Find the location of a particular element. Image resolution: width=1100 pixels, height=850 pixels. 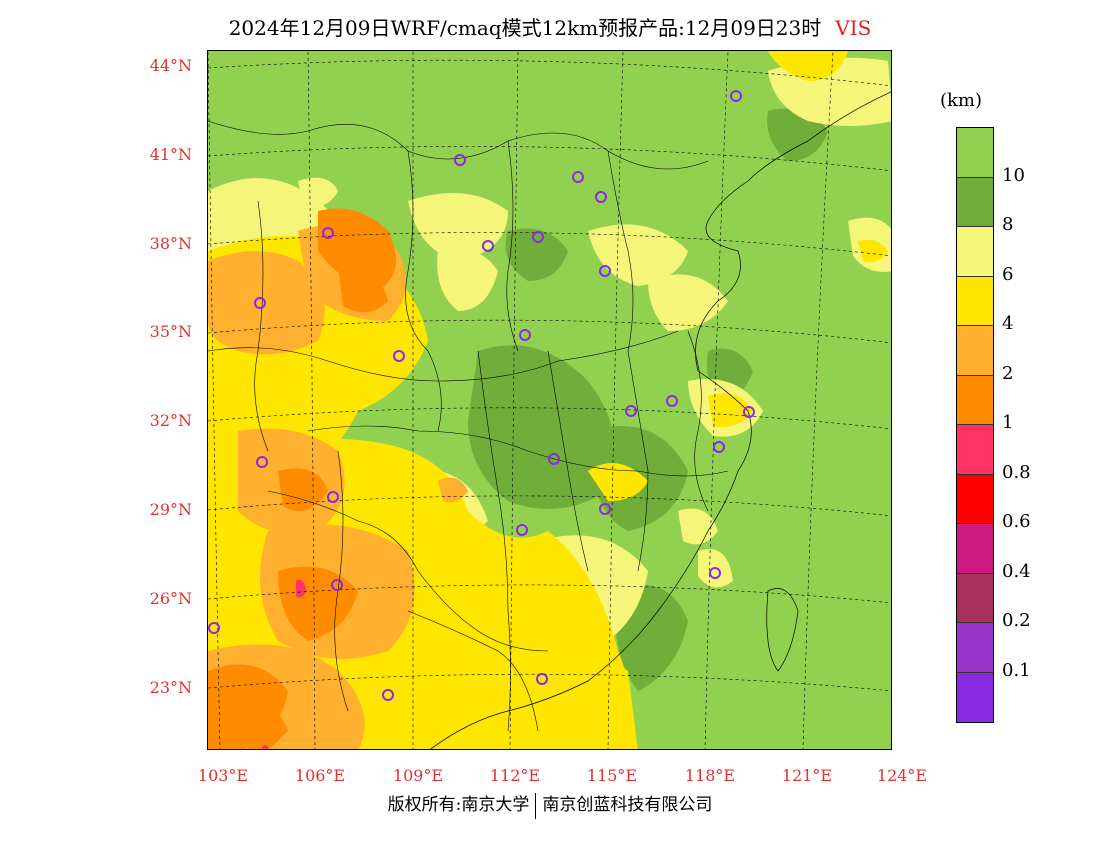

lat-label-26: 26°N is located at coordinates (170, 598).